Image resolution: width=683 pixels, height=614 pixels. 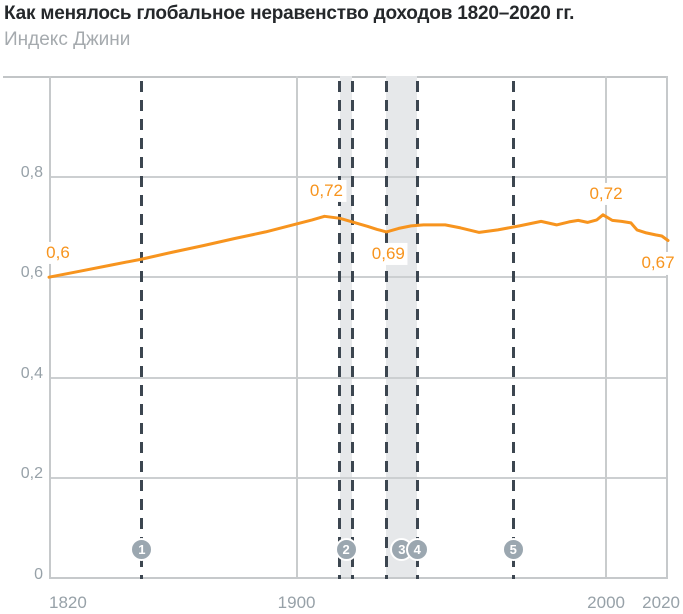 What do you see at coordinates (513, 327) in the screenshot?
I see `event-dashed-line-1970` at bounding box center [513, 327].